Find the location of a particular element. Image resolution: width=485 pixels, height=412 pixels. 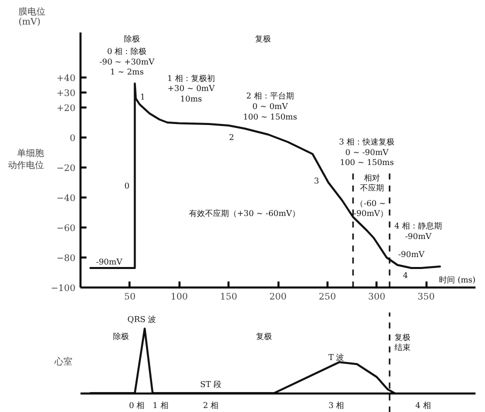

y-tick-label: −20 is located at coordinates (66, 169).